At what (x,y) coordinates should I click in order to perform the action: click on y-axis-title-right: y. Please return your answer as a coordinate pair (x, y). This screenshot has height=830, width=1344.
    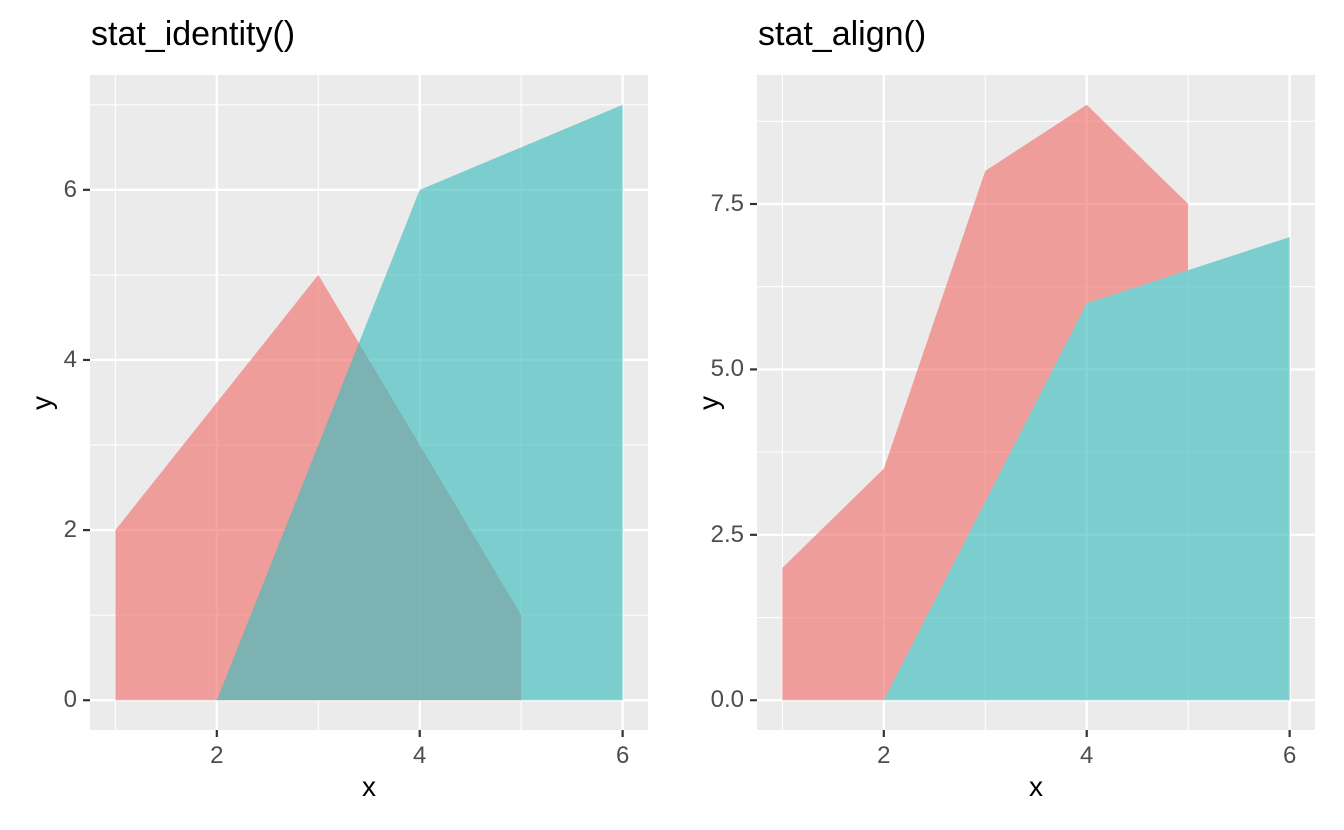
    Looking at the image, I should click on (708, 402).